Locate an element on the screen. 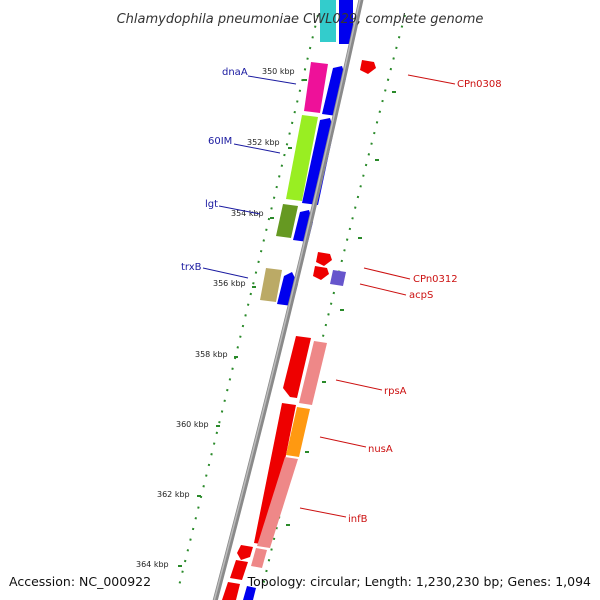 The height and width of the screenshot is (600, 600). gene-label-right: infB is located at coordinates (358, 519).